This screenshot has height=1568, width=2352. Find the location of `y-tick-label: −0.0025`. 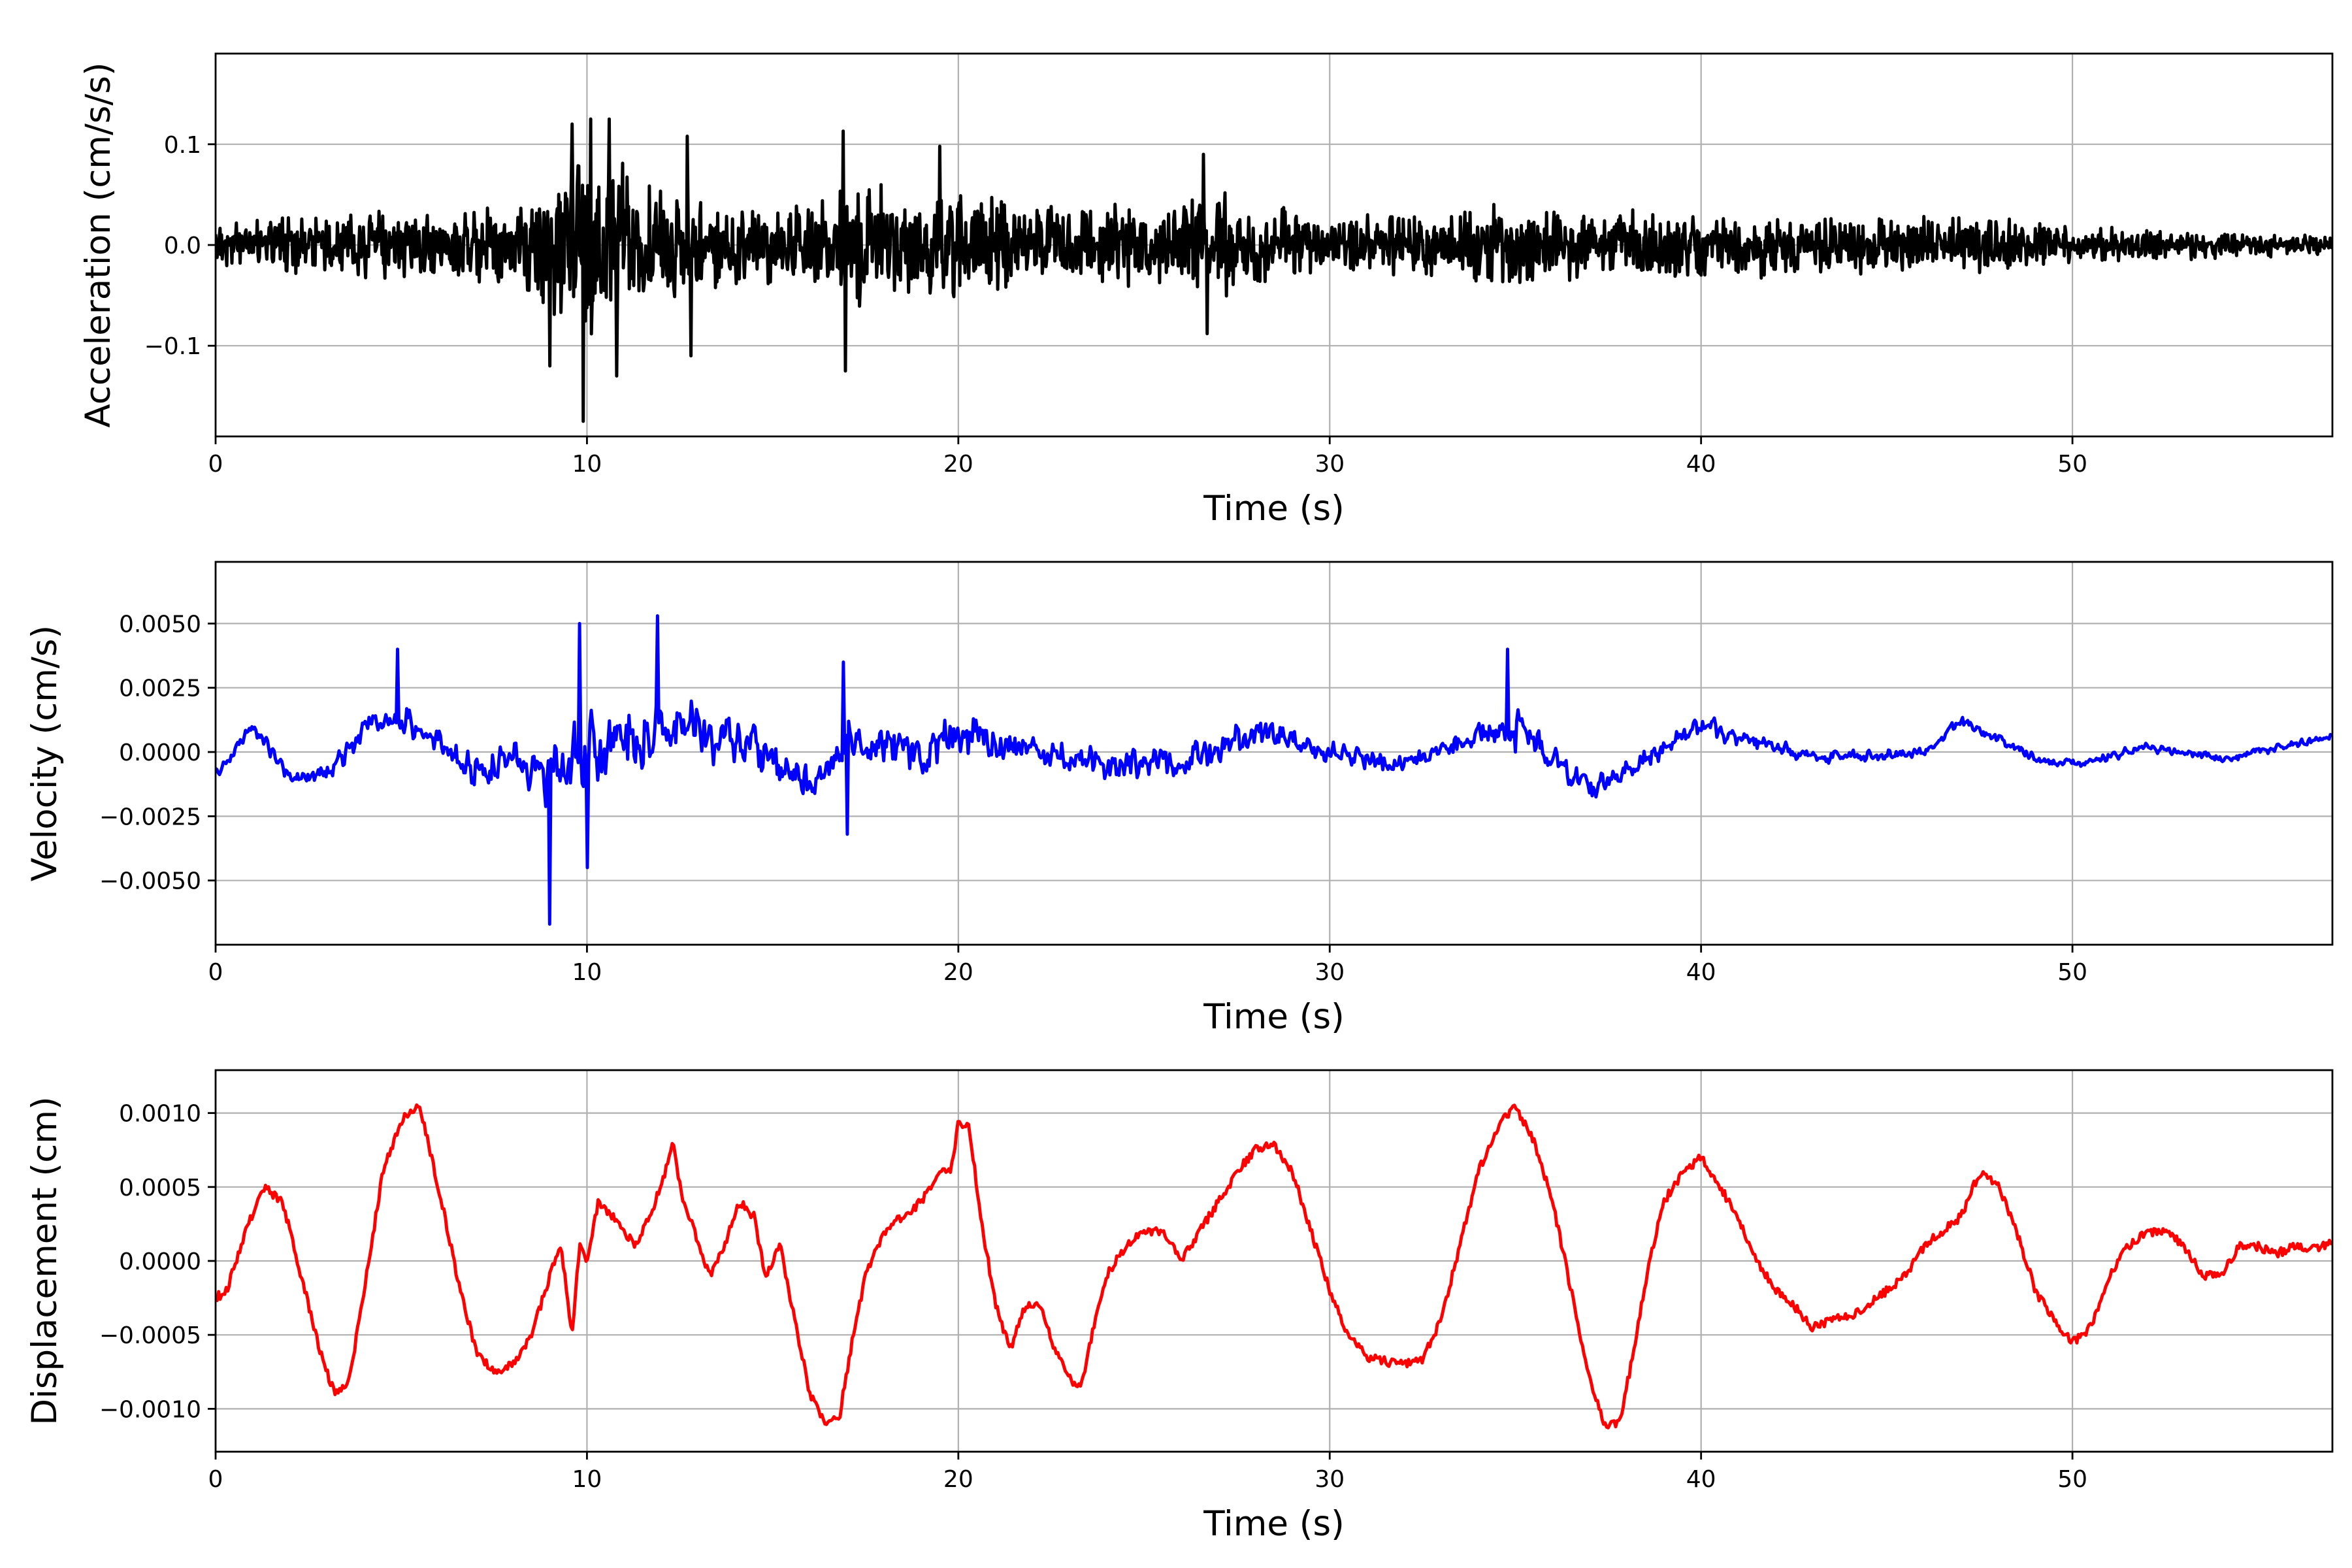

y-tick-label: −0.0025 is located at coordinates (150, 817).